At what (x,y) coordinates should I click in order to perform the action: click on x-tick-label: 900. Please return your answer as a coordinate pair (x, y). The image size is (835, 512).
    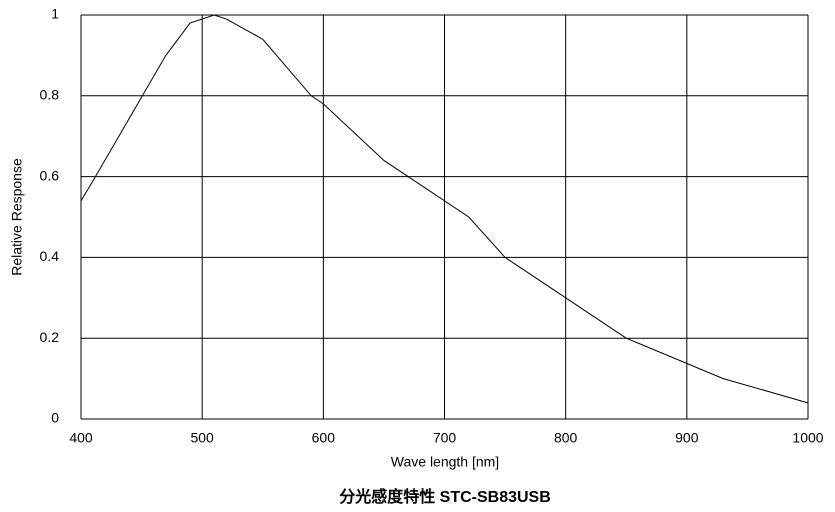
    Looking at the image, I should click on (687, 438).